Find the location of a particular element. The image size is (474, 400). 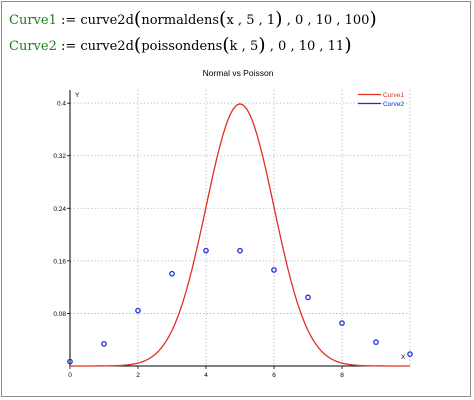

chart-title: Normal vs Poisson is located at coordinates (238, 73).